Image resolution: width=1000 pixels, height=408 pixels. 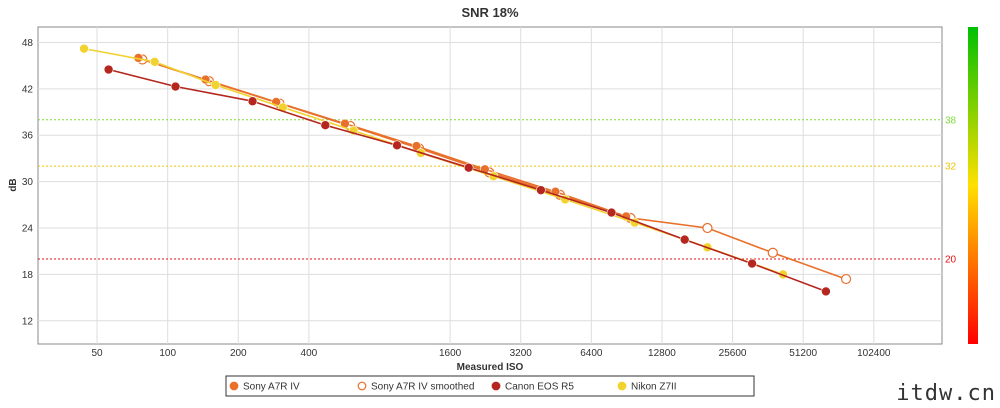 I want to click on legend-box, so click(x=490, y=386).